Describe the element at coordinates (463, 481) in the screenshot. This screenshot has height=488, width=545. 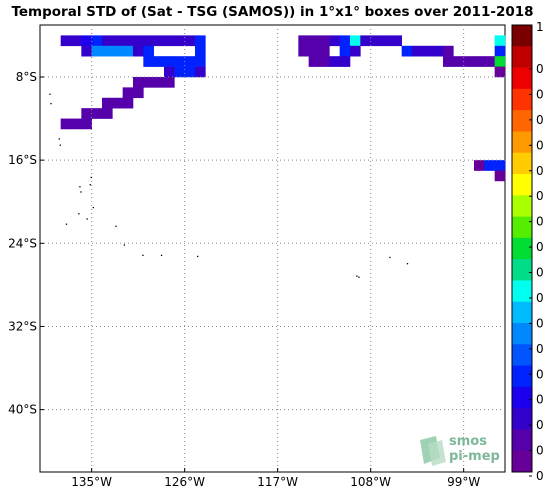
I see `x-tick-label: 99°W` at that location.